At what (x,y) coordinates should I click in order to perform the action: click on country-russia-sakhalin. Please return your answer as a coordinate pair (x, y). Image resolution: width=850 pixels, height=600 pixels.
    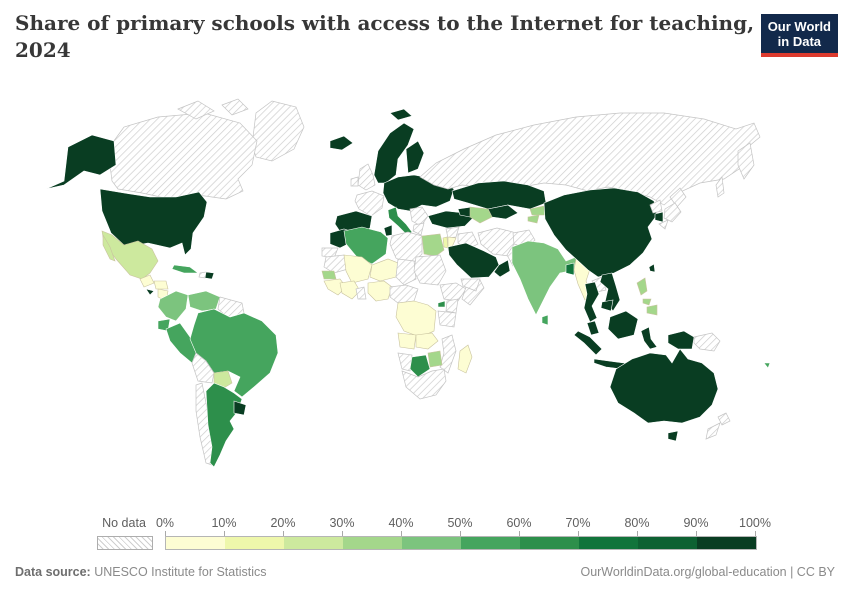
    Looking at the image, I should click on (720, 187).